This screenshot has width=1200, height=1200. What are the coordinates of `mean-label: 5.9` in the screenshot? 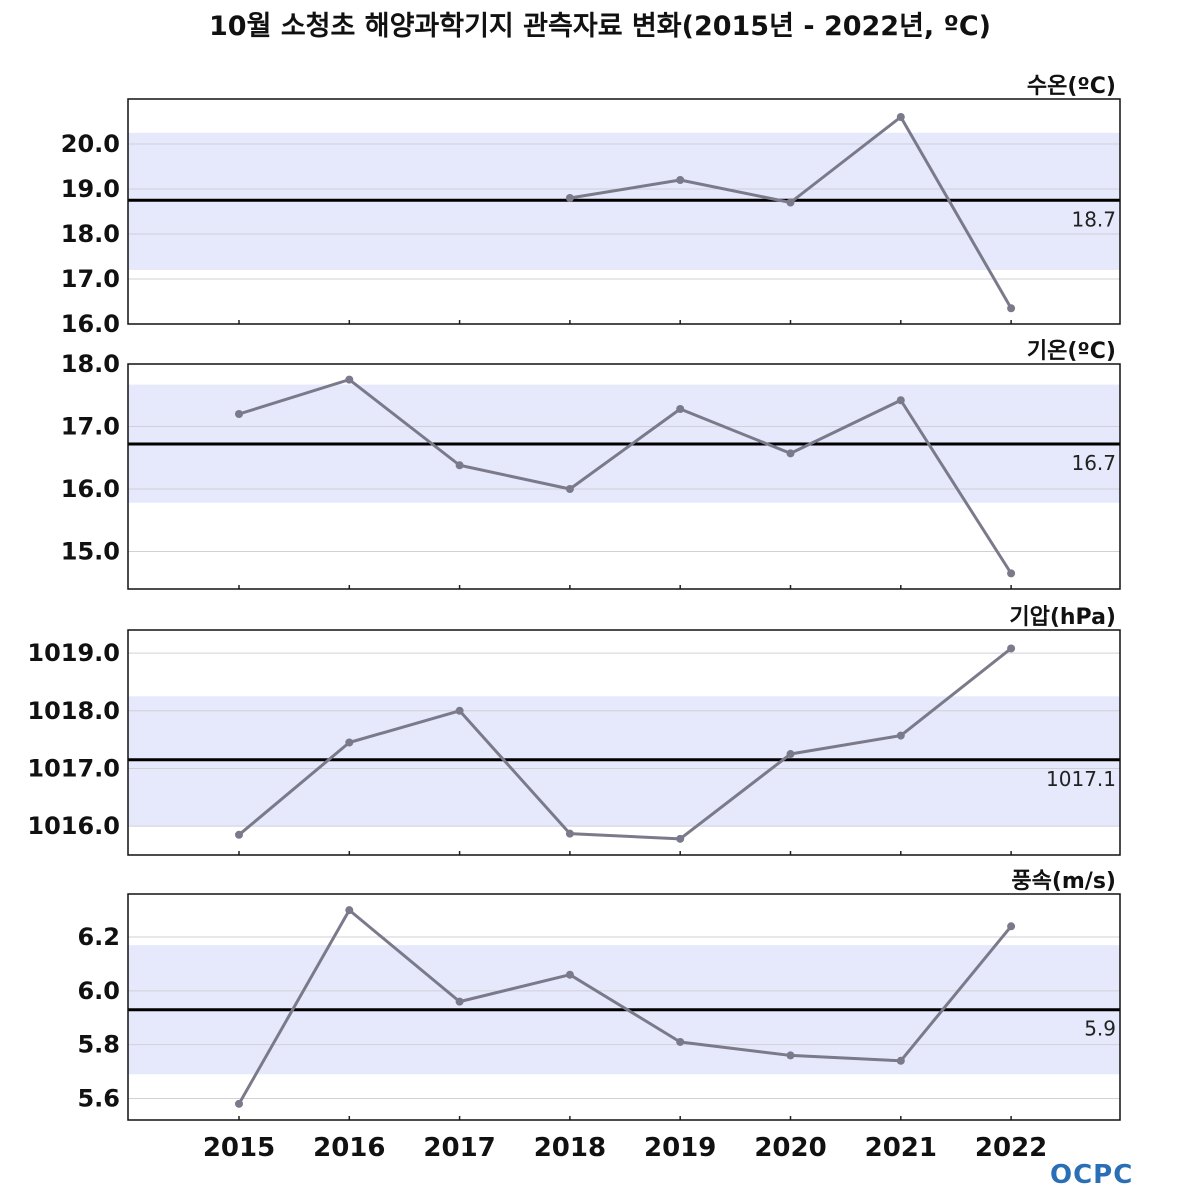 It's located at (1100, 1029).